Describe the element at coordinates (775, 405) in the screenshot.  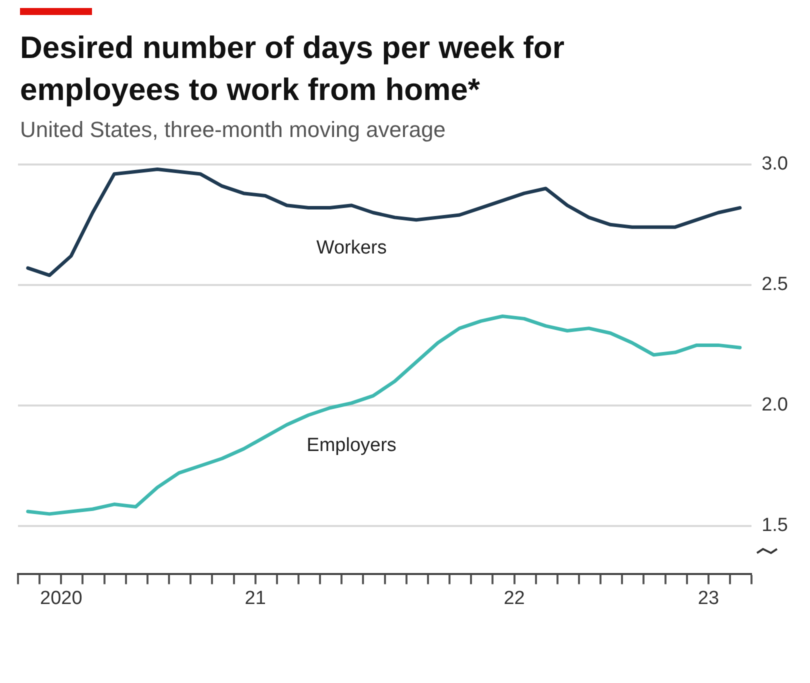
I see `y-tick-label: 2.0` at that location.